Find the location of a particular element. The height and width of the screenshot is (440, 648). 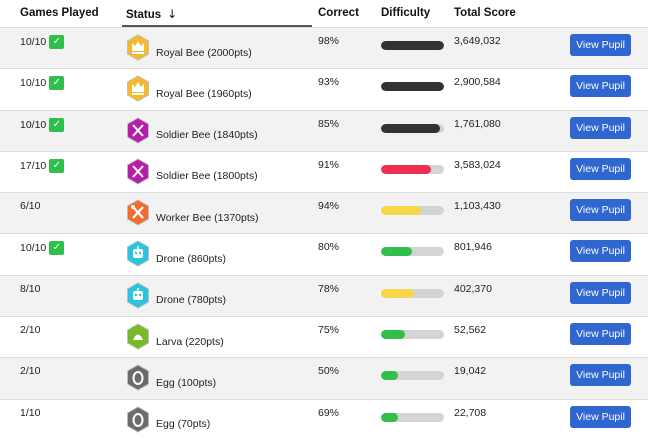

header-correct: Correct is located at coordinates (338, 13).